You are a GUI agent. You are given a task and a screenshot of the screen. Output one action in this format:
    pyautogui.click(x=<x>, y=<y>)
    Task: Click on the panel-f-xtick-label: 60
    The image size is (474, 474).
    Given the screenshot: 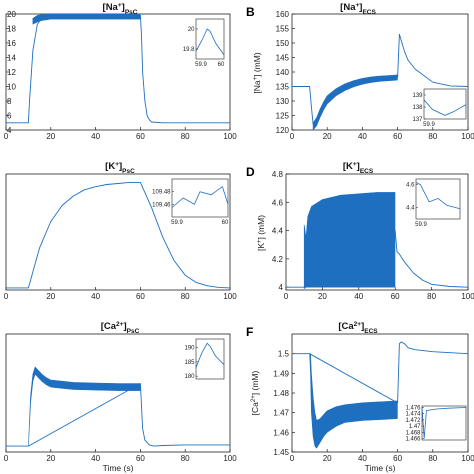 What is the action you would take?
    pyautogui.click(x=397, y=458)
    